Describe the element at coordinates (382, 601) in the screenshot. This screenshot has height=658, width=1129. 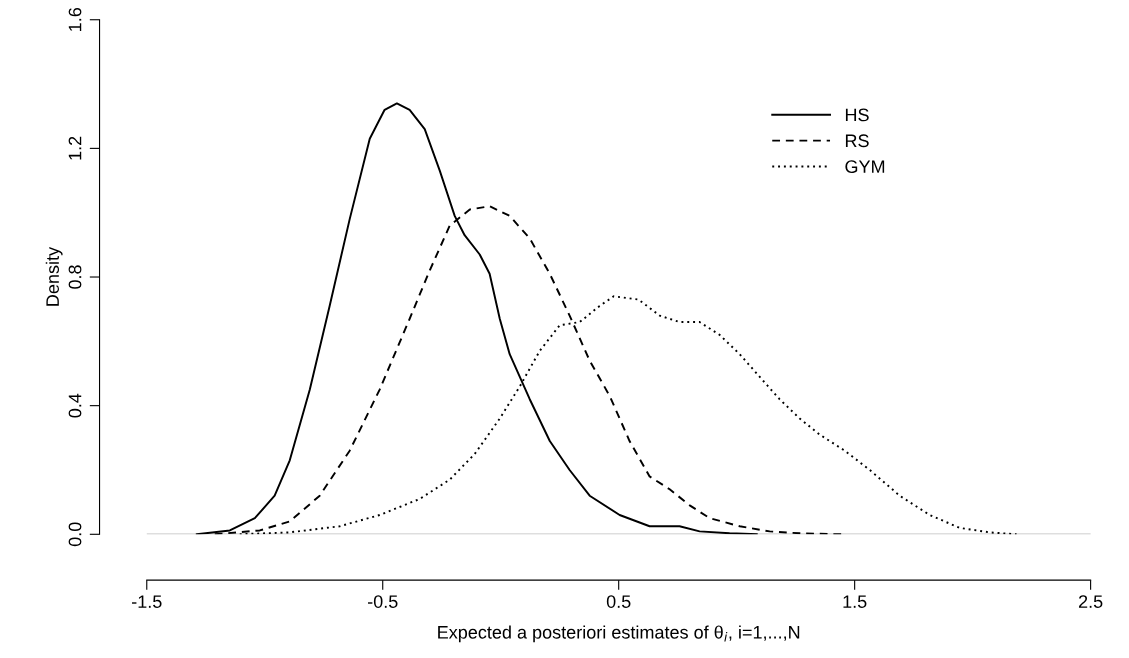
I see `x-tick-label: -0.5` at that location.